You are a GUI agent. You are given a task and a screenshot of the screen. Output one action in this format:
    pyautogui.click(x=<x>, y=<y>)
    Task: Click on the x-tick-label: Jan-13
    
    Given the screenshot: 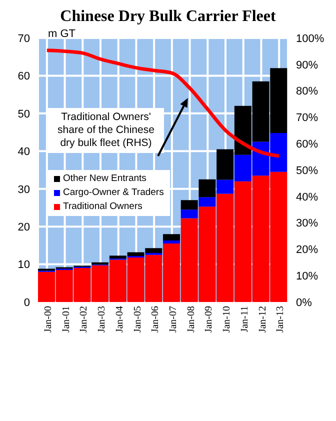 What is the action you would take?
    pyautogui.click(x=280, y=319)
    